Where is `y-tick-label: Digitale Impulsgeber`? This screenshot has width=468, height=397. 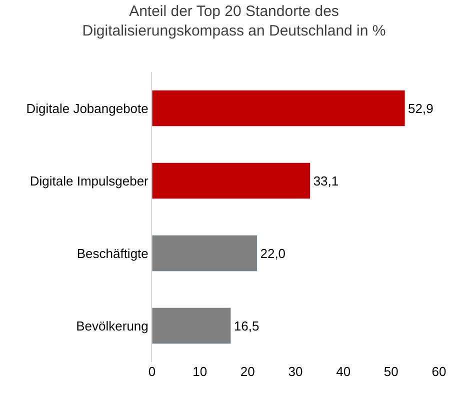
y-tick-label: Digitale Impulsgeber is located at coordinates (90, 180).